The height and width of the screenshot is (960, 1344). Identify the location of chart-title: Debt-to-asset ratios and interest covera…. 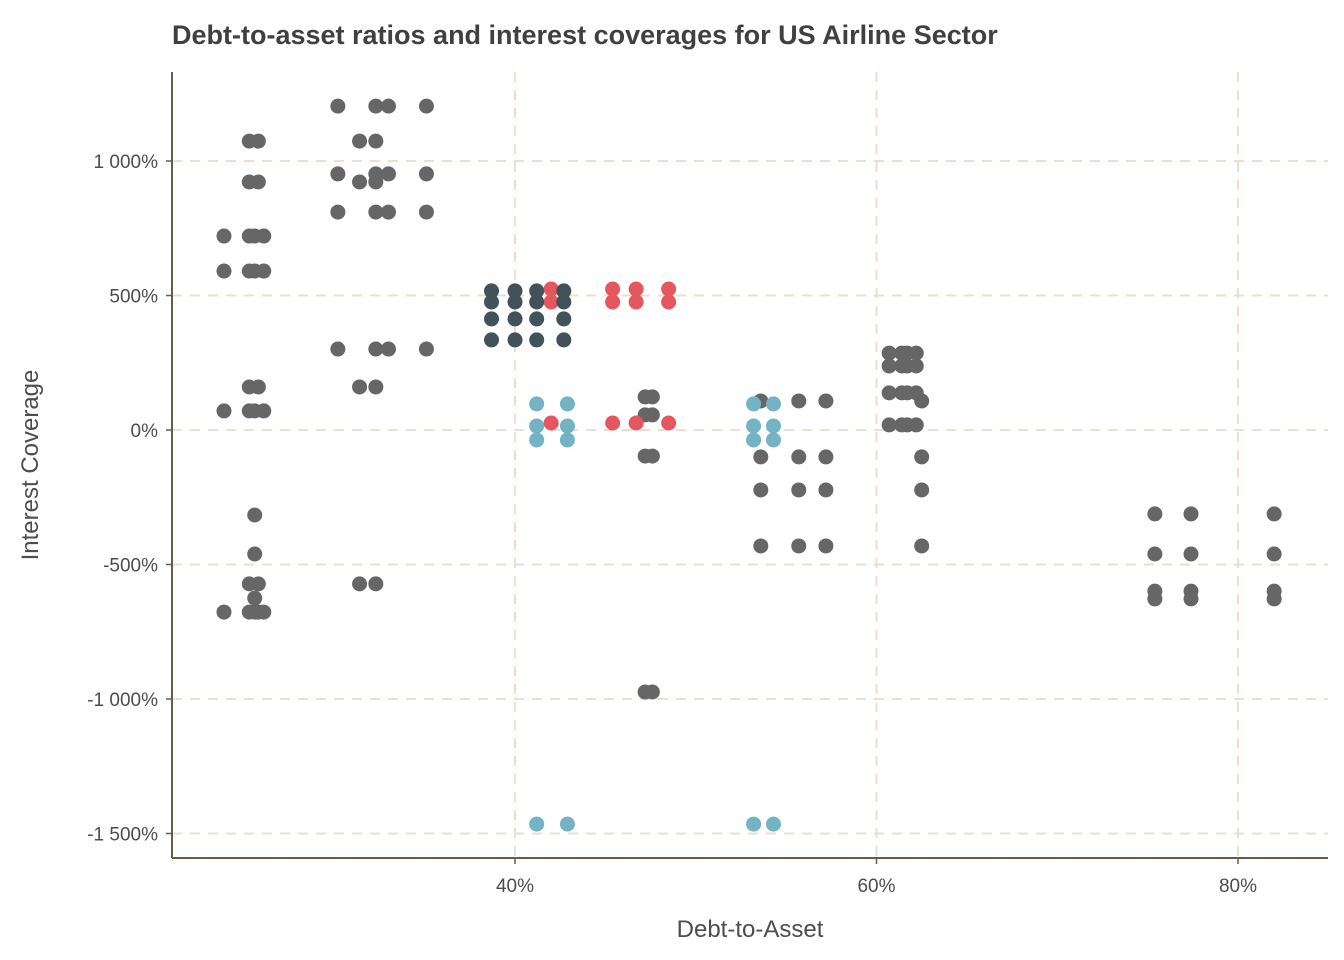
(585, 35).